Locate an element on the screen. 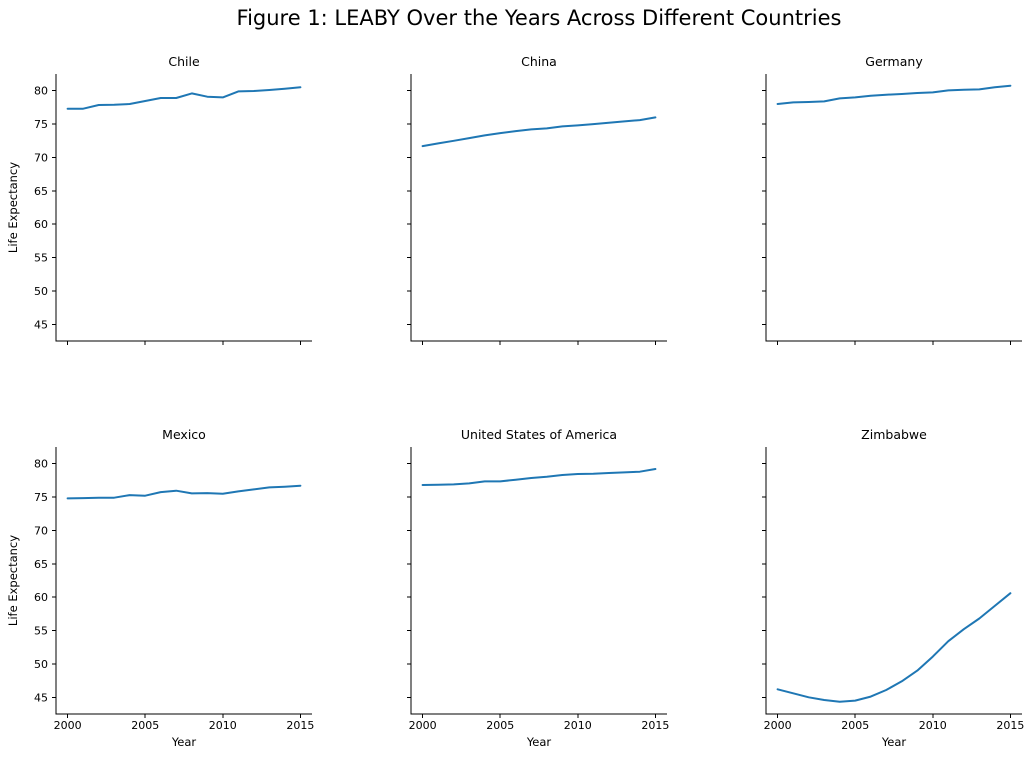 The image size is (1033, 767). subplot-title: Chile is located at coordinates (184, 61).